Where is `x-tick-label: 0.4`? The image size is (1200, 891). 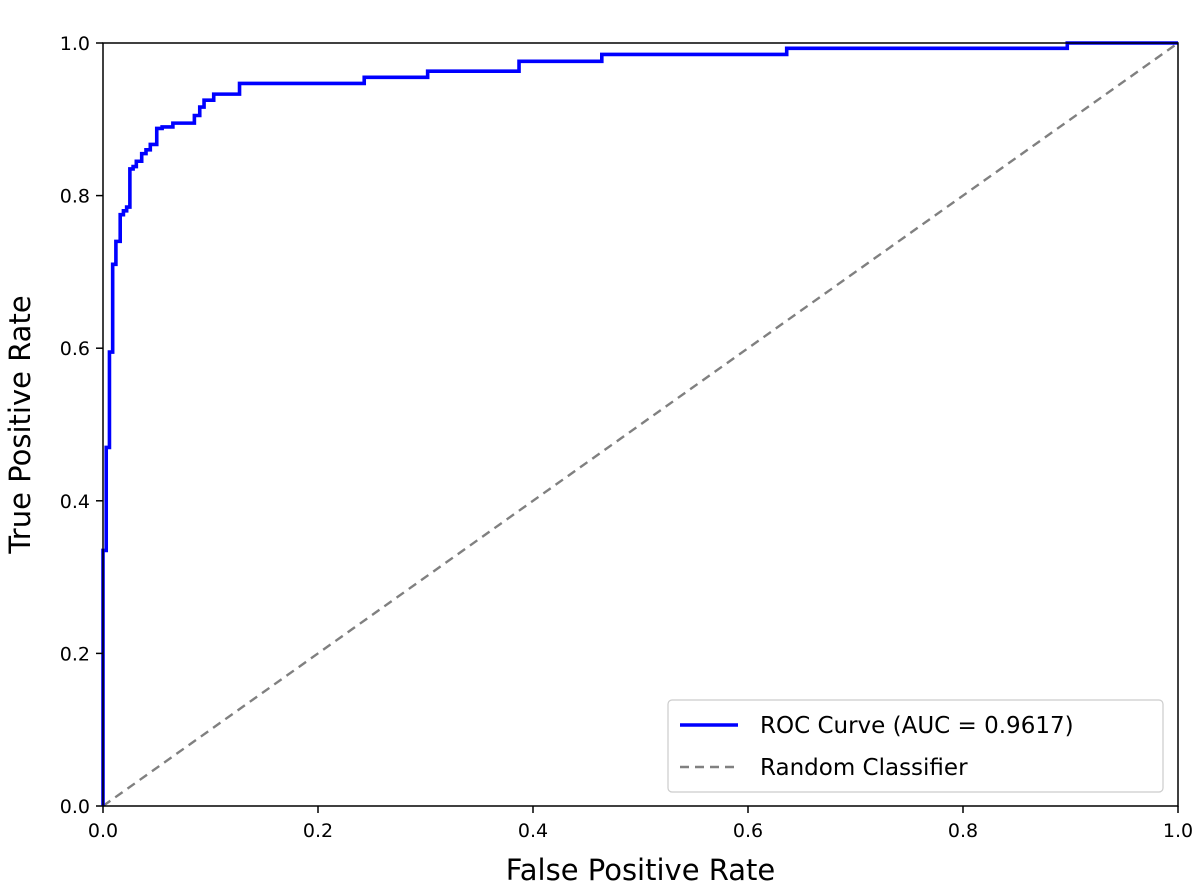 x-tick-label: 0.4 is located at coordinates (533, 831).